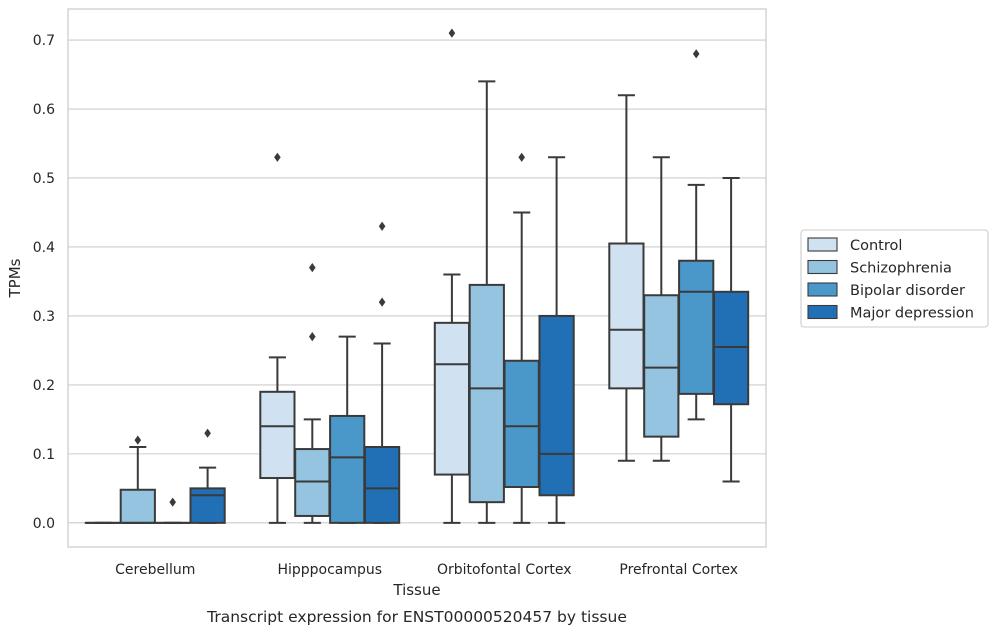 This screenshot has width=997, height=638. What do you see at coordinates (416, 590) in the screenshot?
I see `x-axis-label: Tissue` at bounding box center [416, 590].